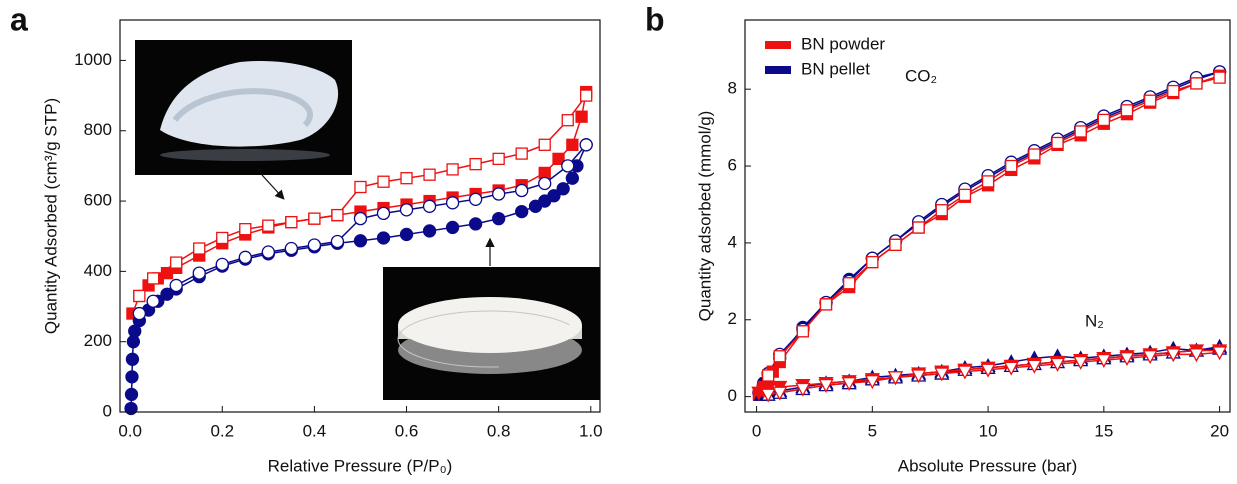 The width and height of the screenshot is (1237, 484). What do you see at coordinates (273, 187) in the screenshot?
I see `arrow` at bounding box center [273, 187].